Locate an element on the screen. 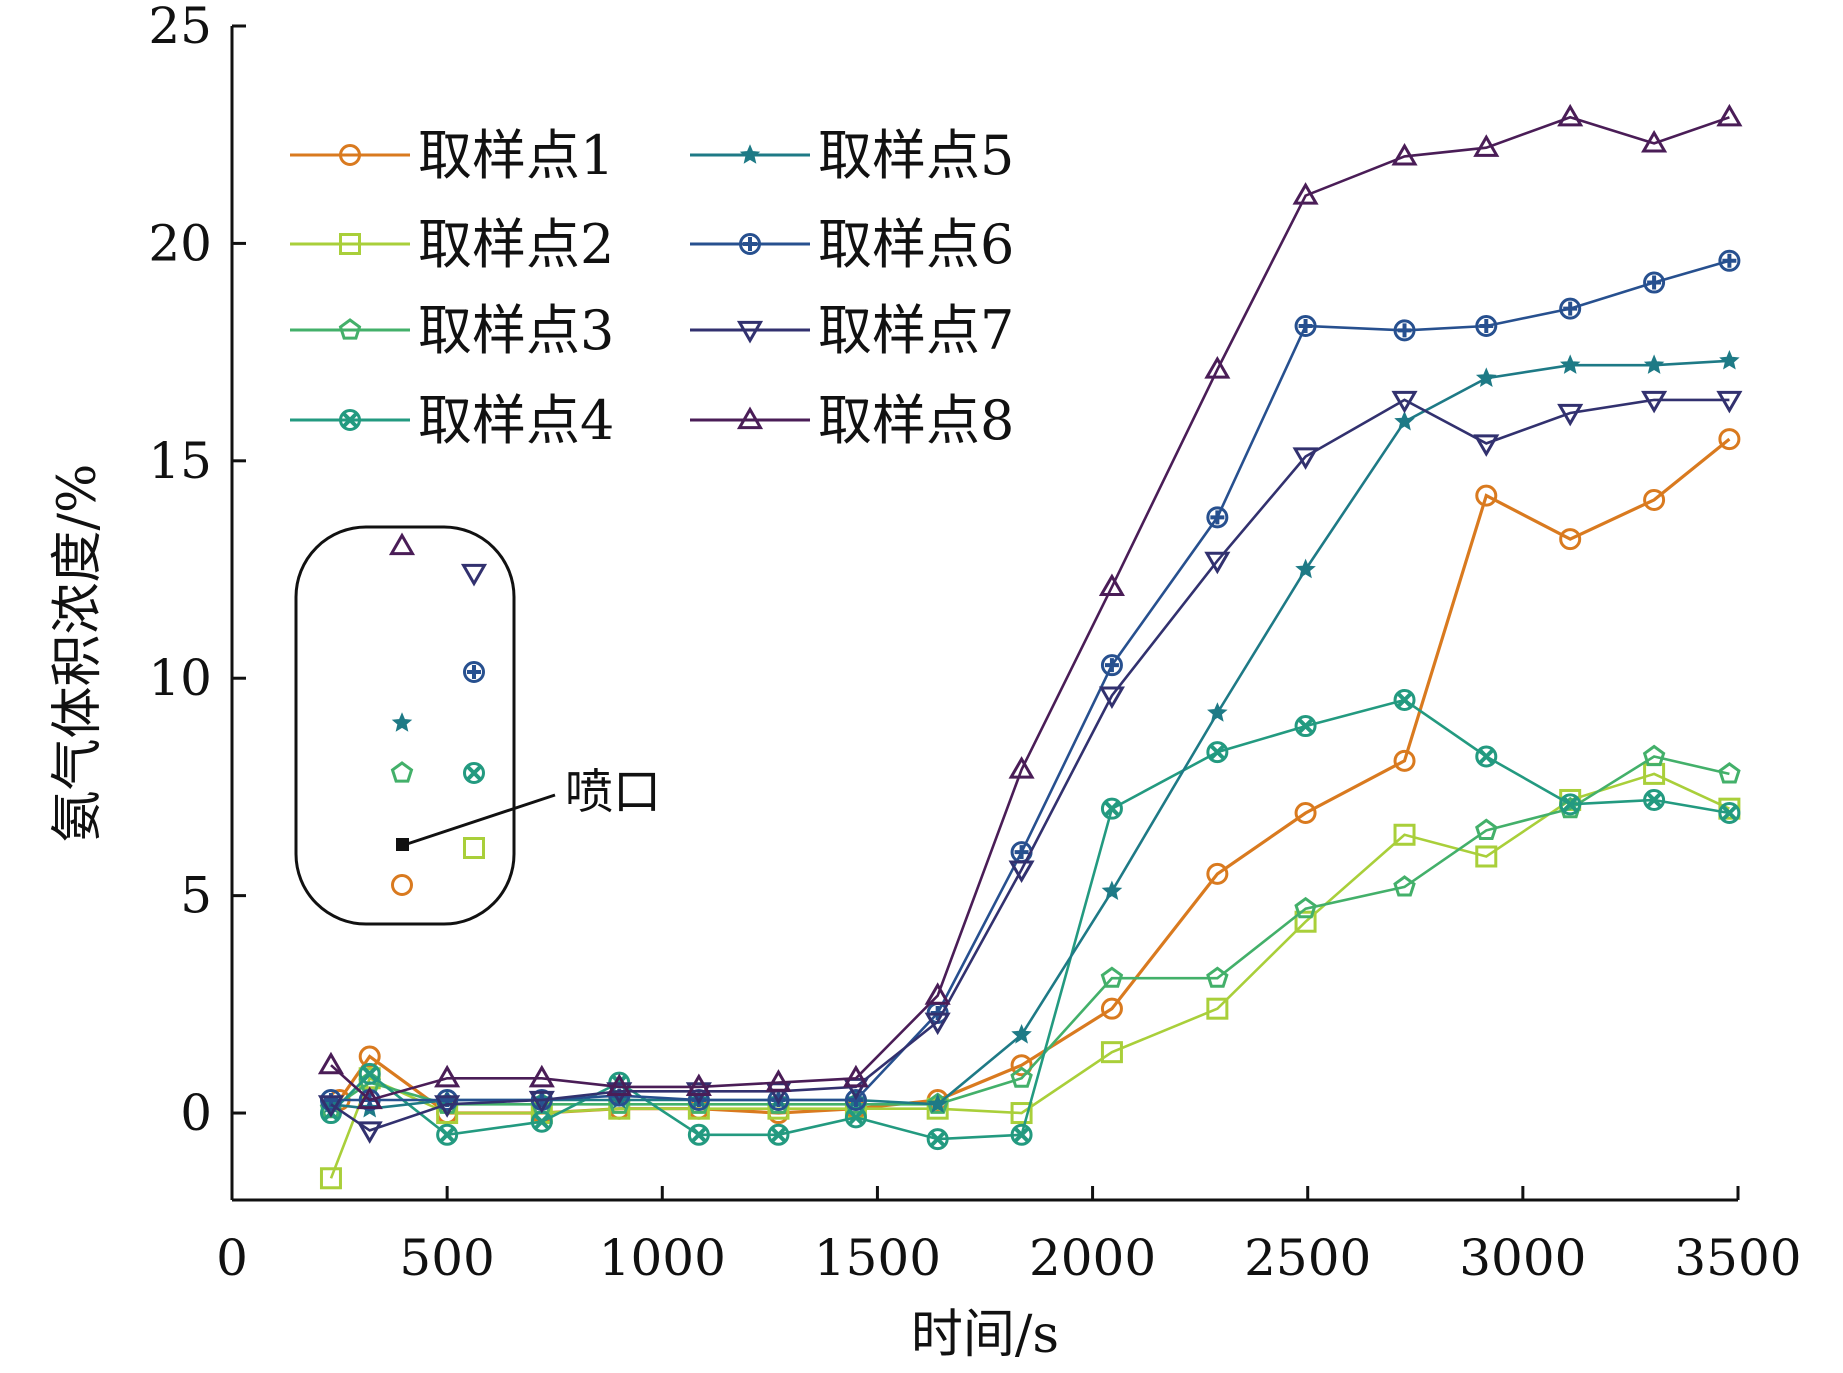 This screenshot has width=1843, height=1373. nozzle-label: 喷口 is located at coordinates (613, 792).